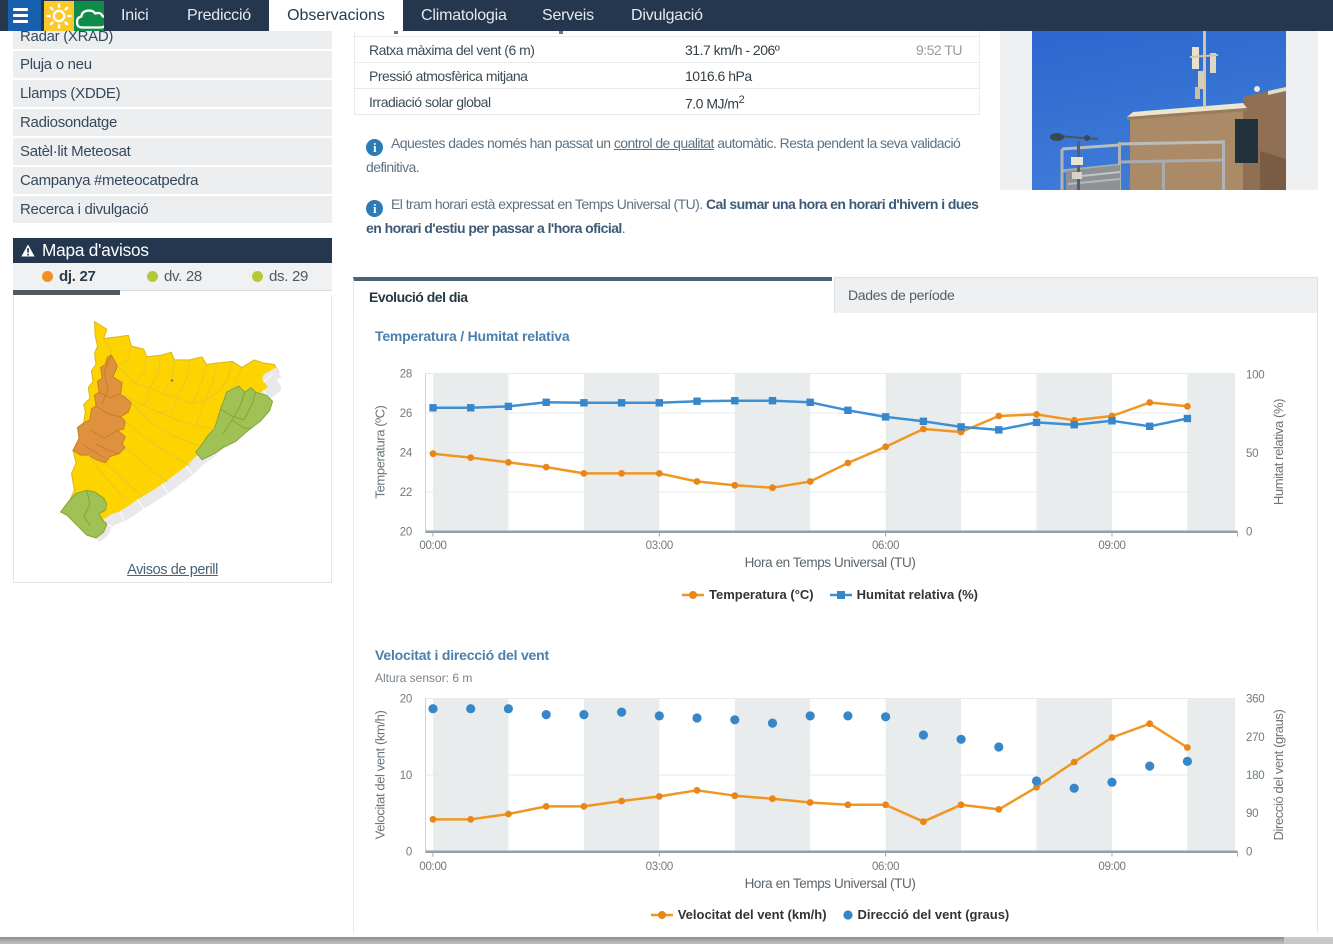  I want to click on svg-text: 270, so click(1255, 738).